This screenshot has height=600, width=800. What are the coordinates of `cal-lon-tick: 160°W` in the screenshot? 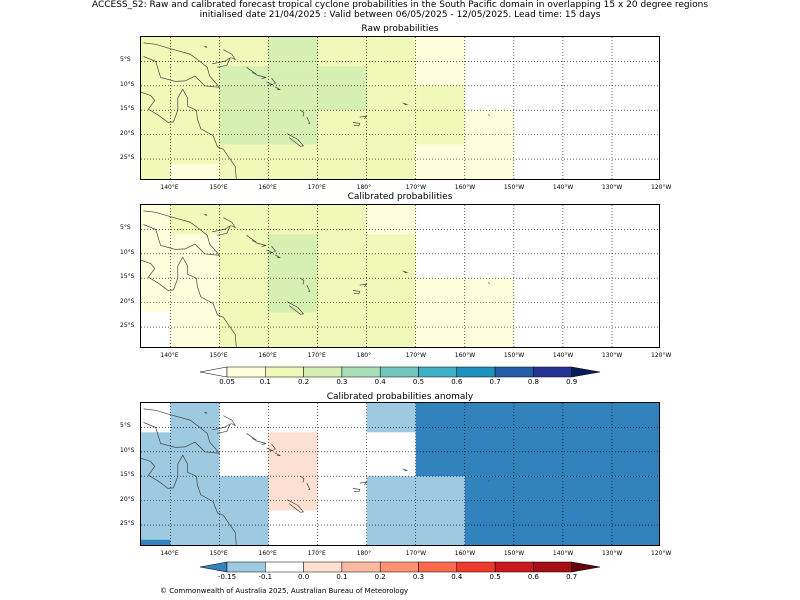 It's located at (465, 355).